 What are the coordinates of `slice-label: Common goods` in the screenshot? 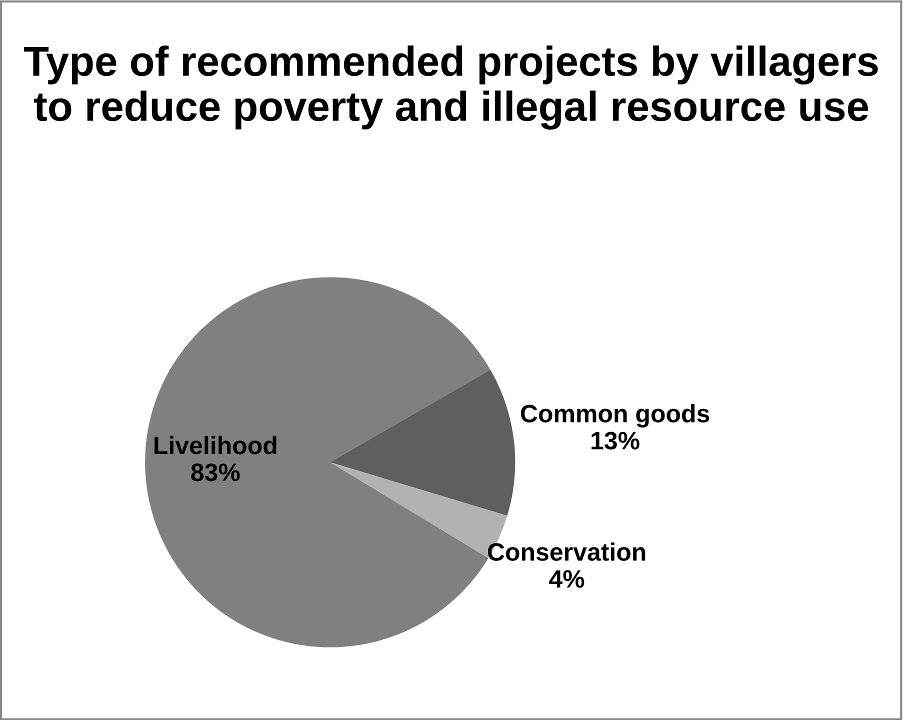 It's located at (615, 416).